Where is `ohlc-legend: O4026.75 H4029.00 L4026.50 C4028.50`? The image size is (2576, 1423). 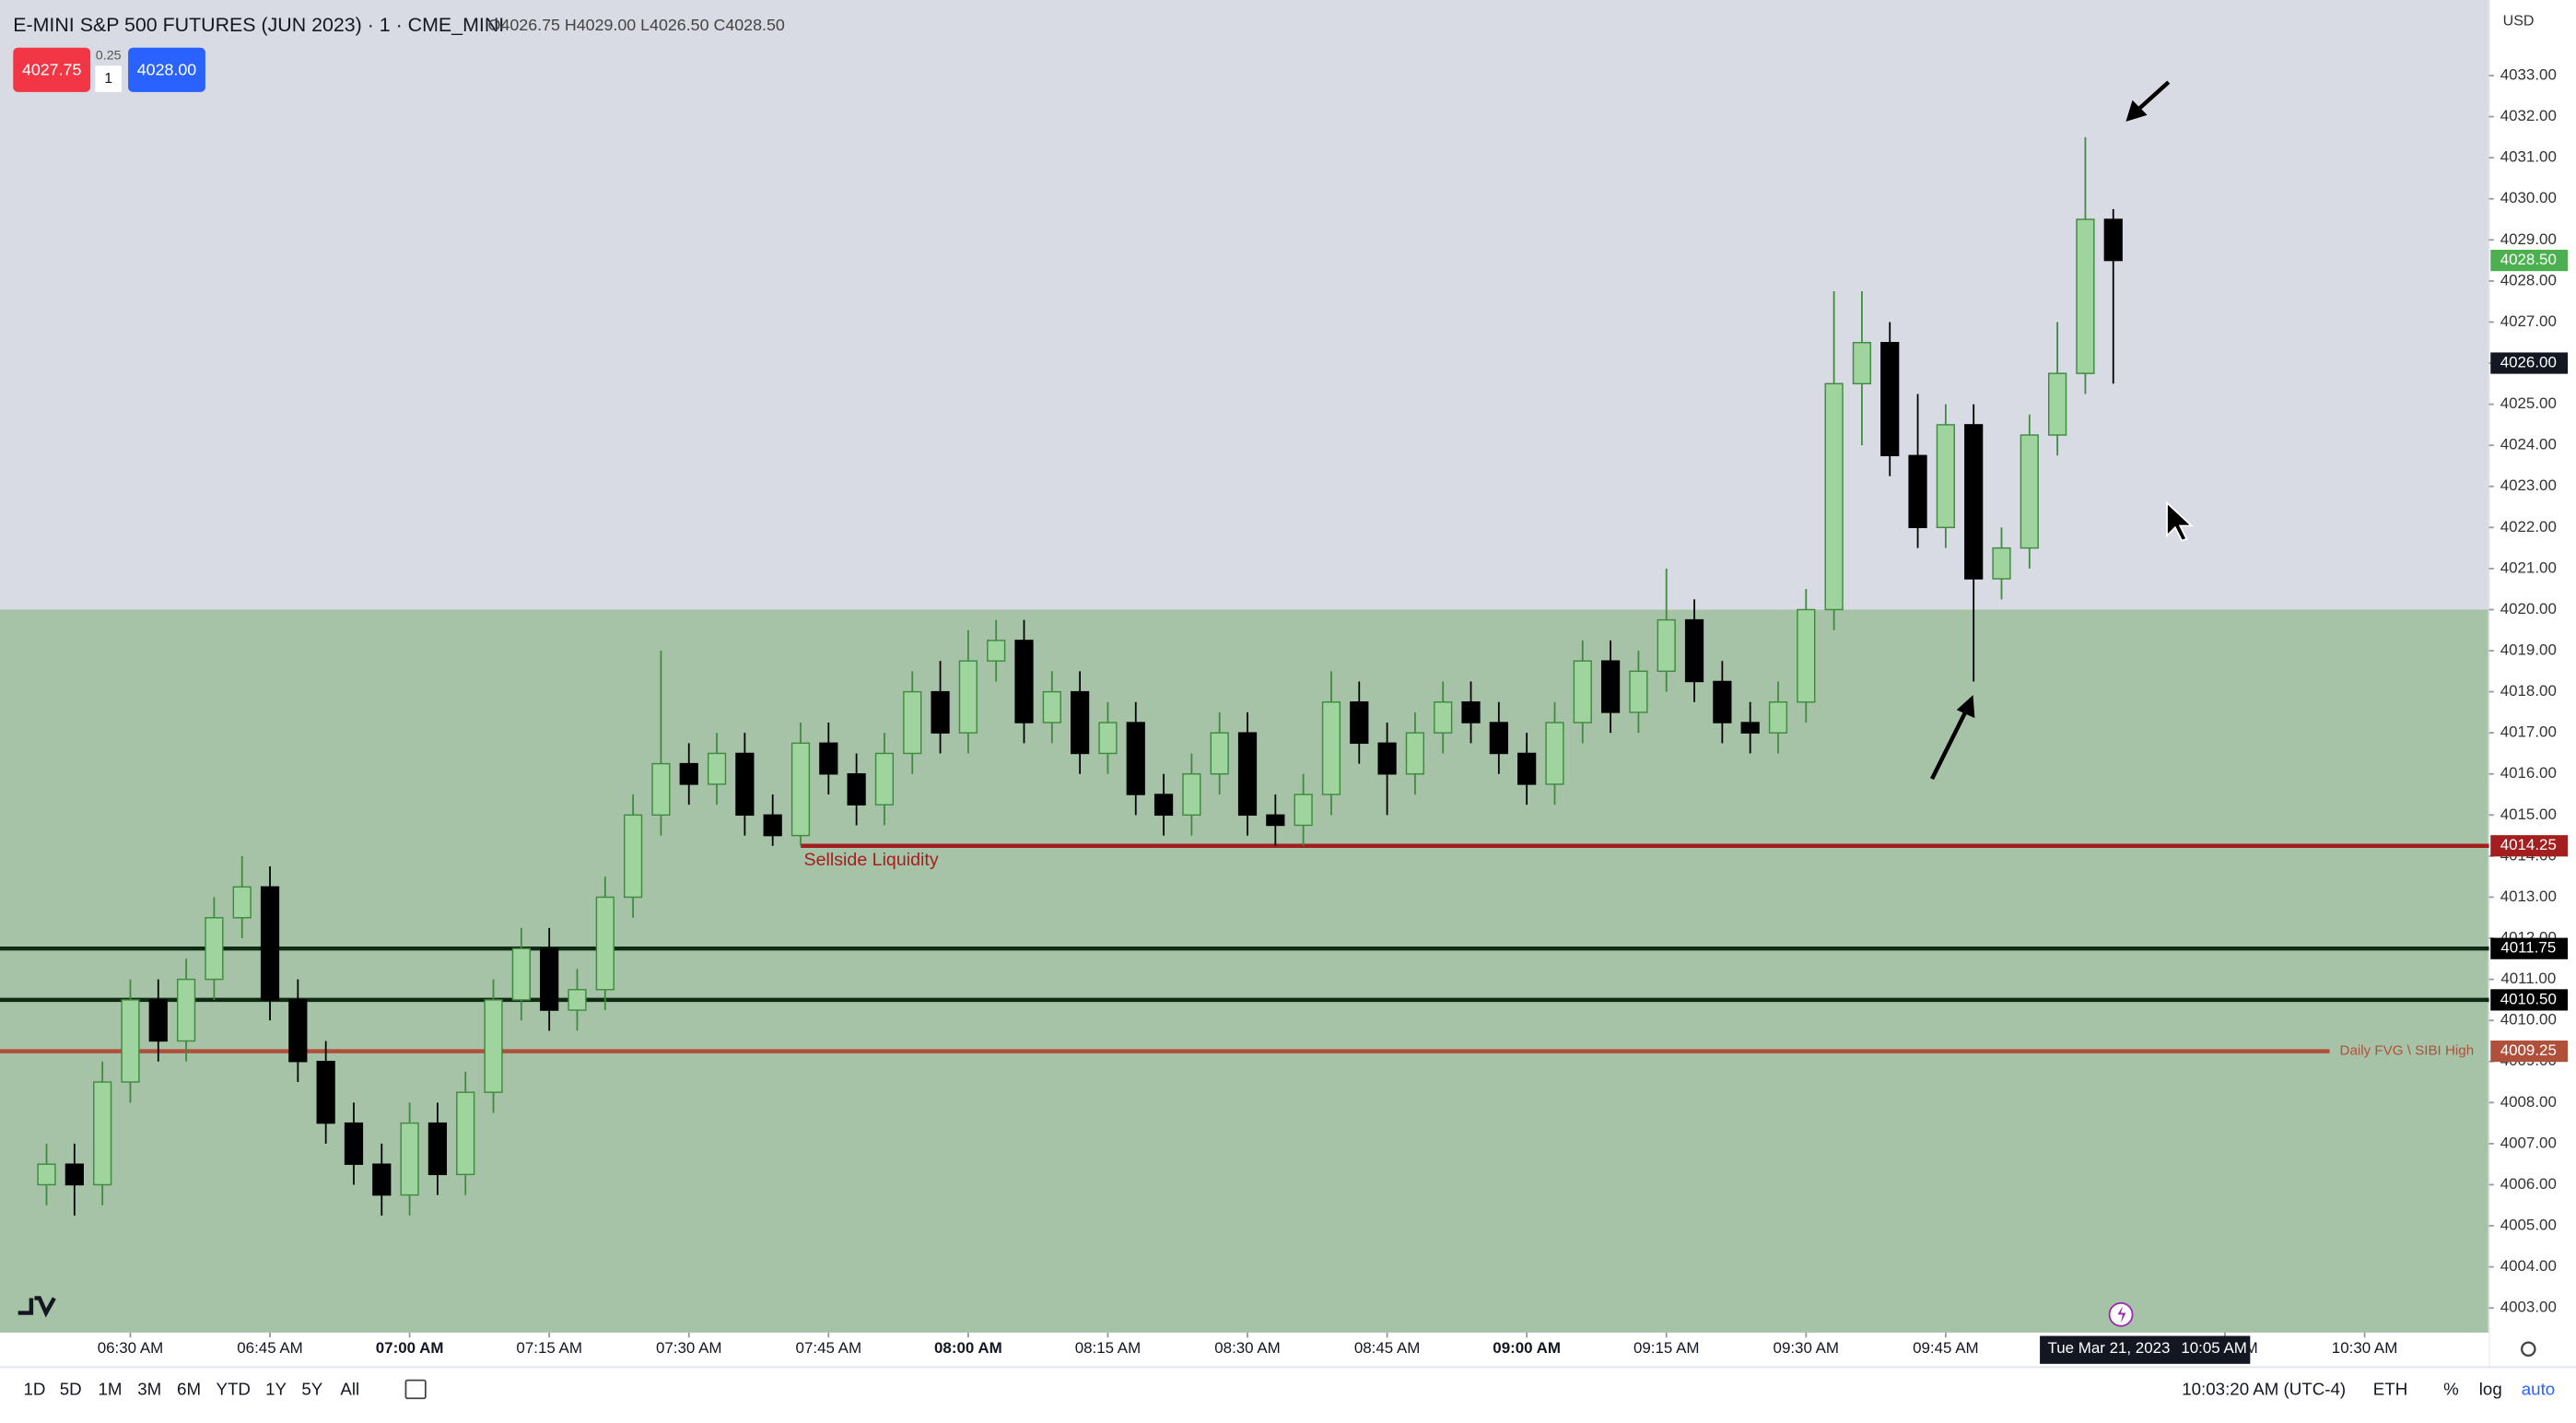 ohlc-legend: O4026.75 H4029.00 L4026.50 C4028.50 is located at coordinates (636, 25).